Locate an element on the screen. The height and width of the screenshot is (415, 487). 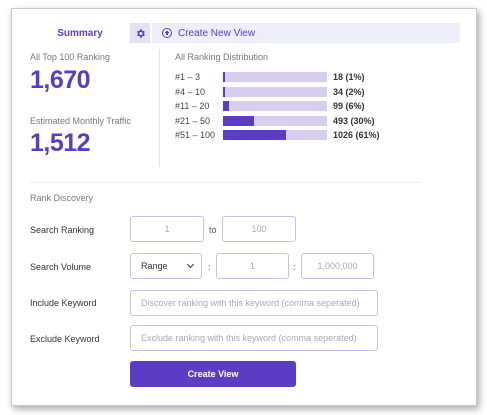
traffic-value: 1,512 is located at coordinates (60, 143).